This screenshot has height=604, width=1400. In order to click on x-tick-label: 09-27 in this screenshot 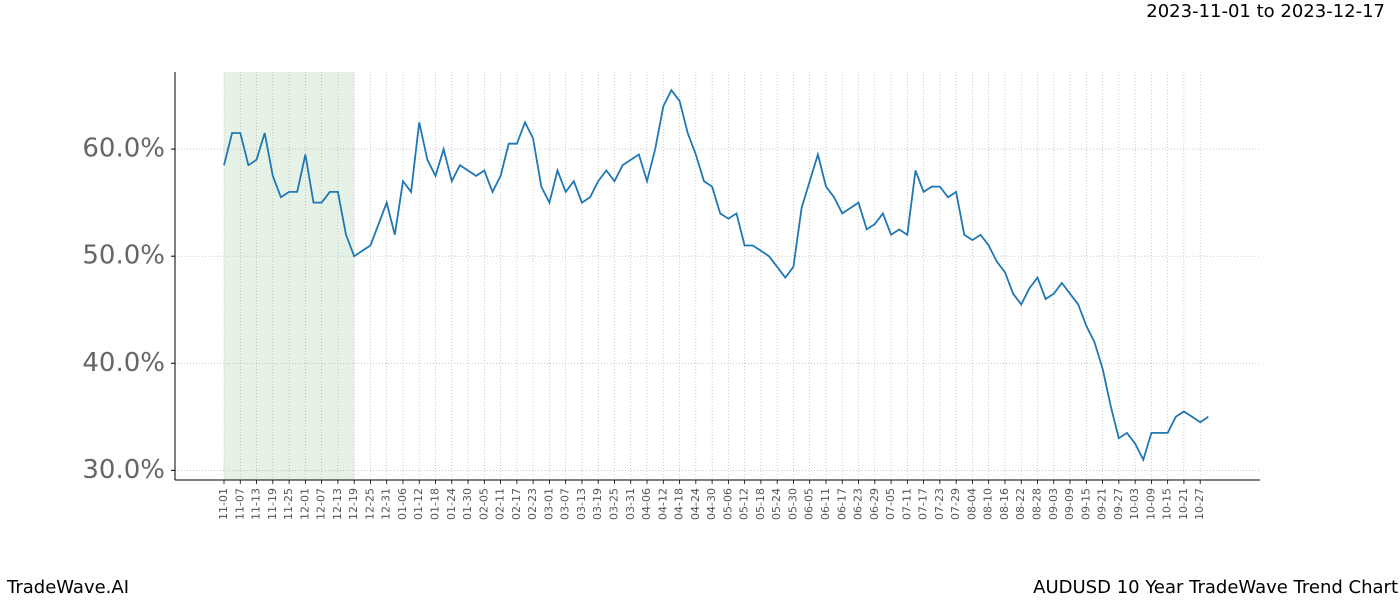, I will do `click(1118, 504)`.